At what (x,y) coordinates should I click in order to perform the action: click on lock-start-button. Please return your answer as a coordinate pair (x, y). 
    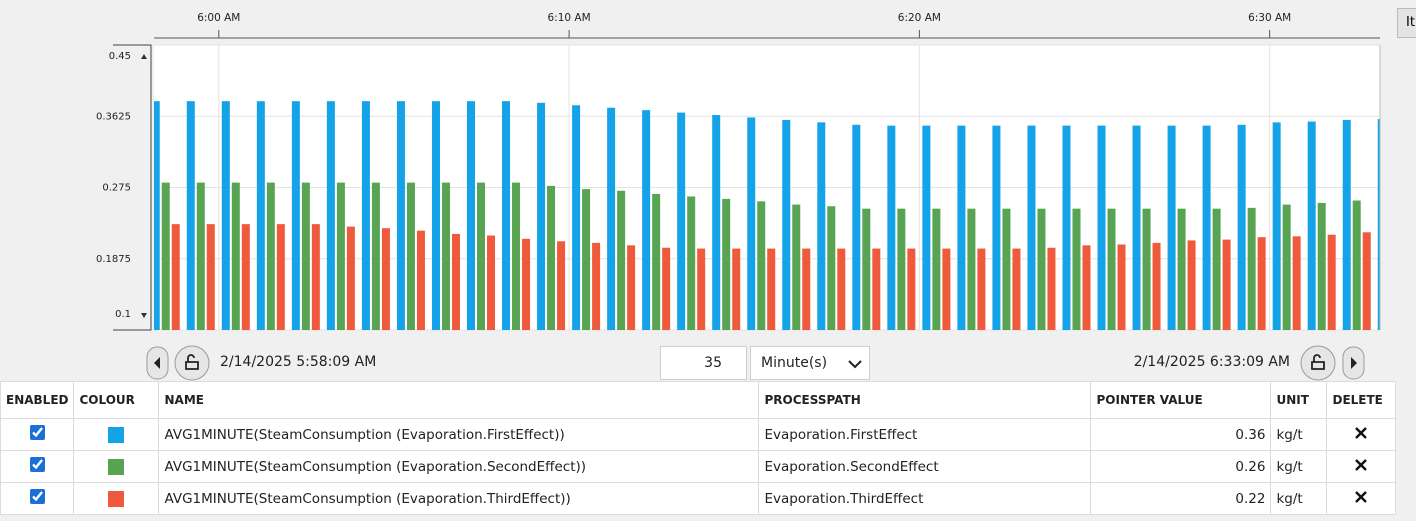
    Looking at the image, I should click on (192, 363).